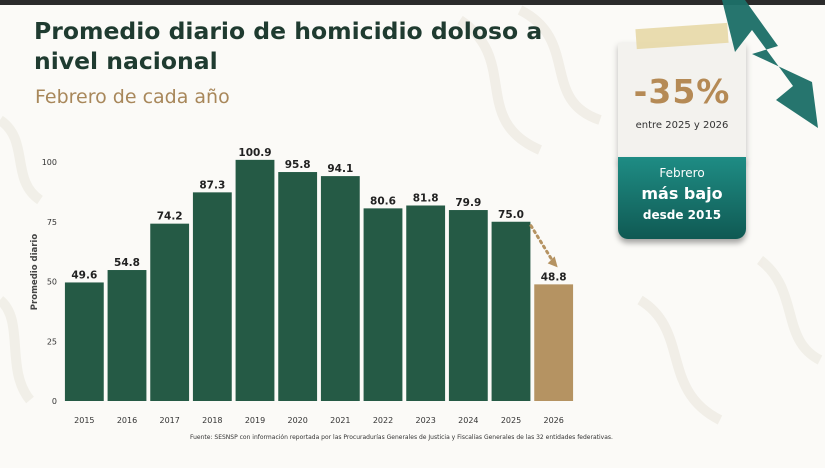 This screenshot has width=825, height=468. Describe the element at coordinates (212, 296) in the screenshot. I see `bar-2018` at that location.